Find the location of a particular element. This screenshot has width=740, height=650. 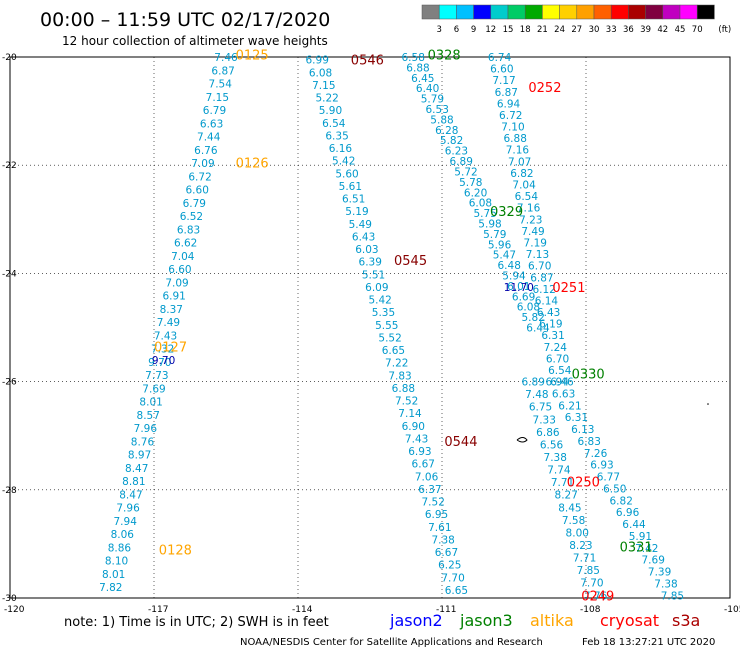

swh-value: 7.06 is located at coordinates (427, 477).